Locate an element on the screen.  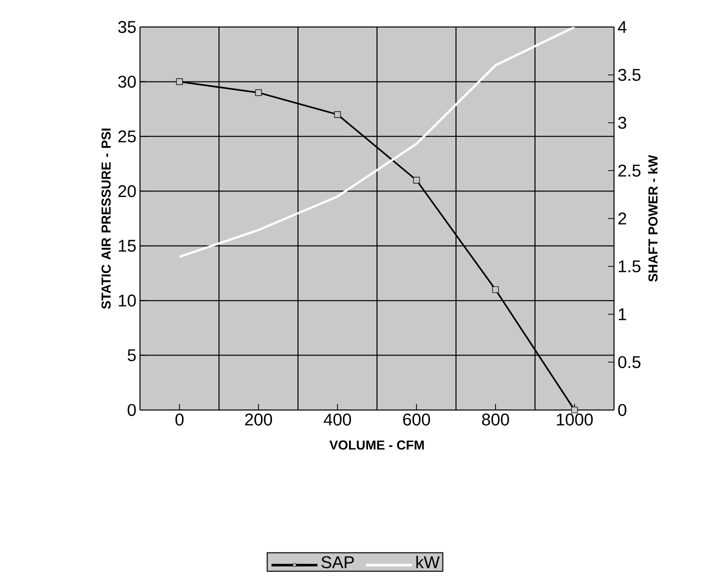
y-tick-label: 20 is located at coordinates (127, 191).